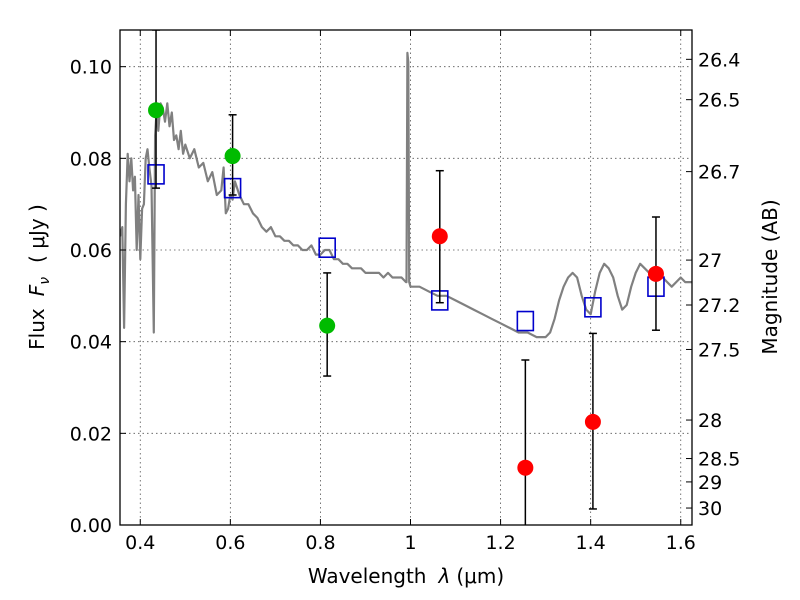 This screenshot has height=600, width=800. What do you see at coordinates (91, 251) in the screenshot?
I see `y-tick-label: 0.06` at bounding box center [91, 251].